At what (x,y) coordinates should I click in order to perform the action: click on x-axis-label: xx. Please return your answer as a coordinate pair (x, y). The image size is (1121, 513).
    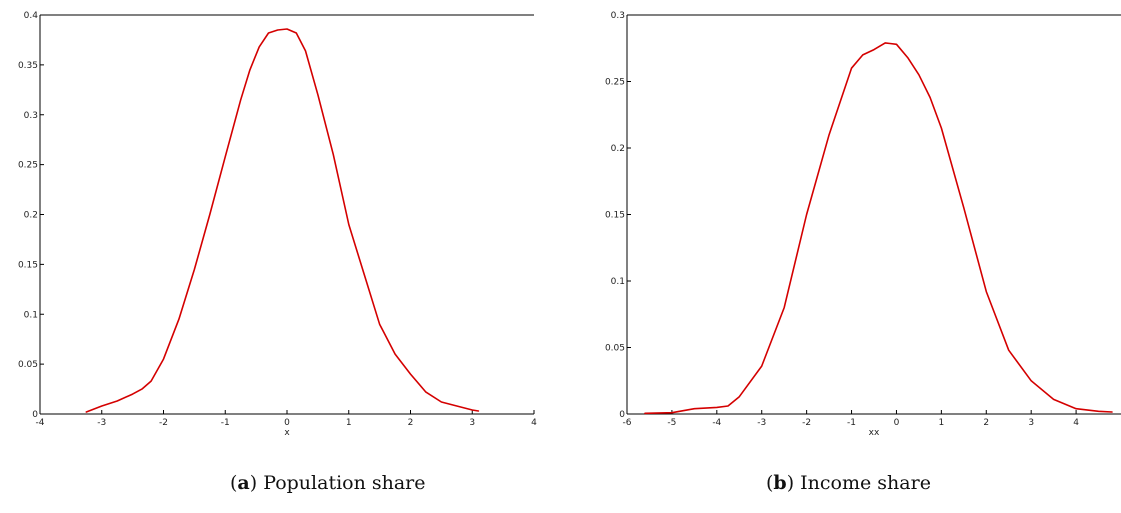
    Looking at the image, I should click on (874, 433).